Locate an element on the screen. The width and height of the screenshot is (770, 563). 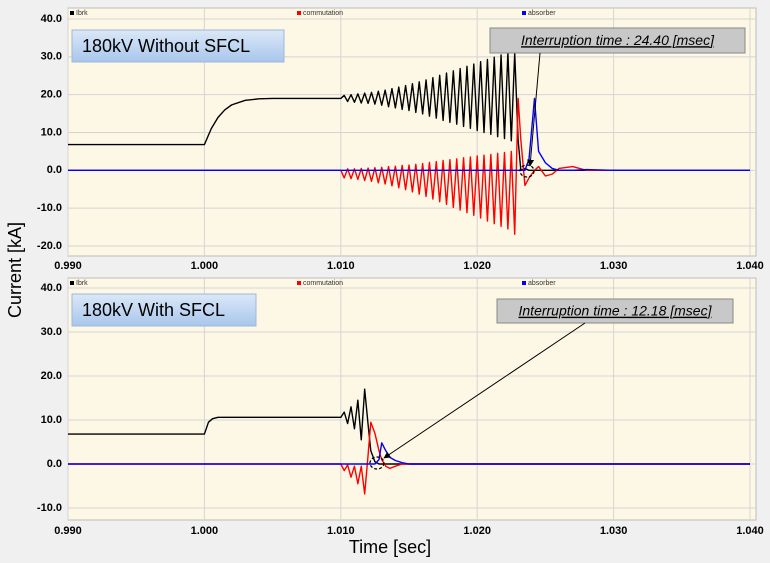
case-label: 180kV With SFCL is located at coordinates (153, 310).